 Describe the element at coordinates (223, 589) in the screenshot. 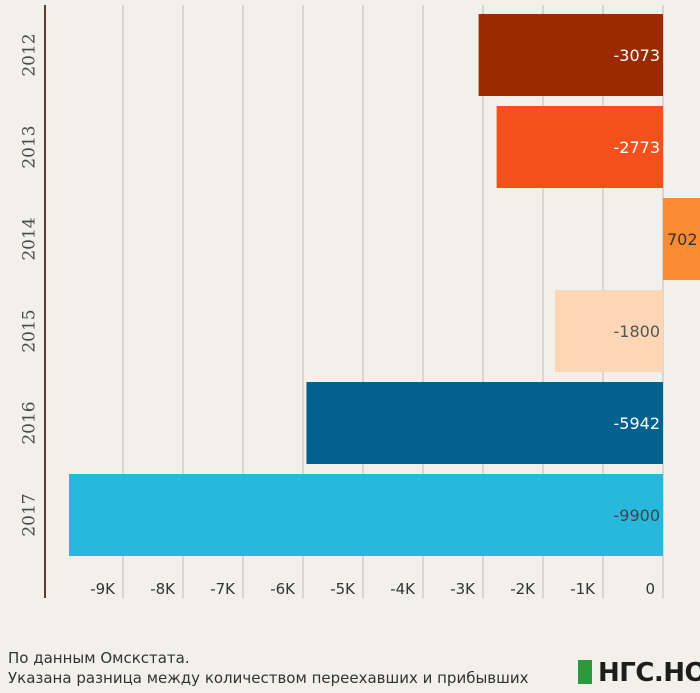

I see `x-tick-label-2: -7K` at that location.